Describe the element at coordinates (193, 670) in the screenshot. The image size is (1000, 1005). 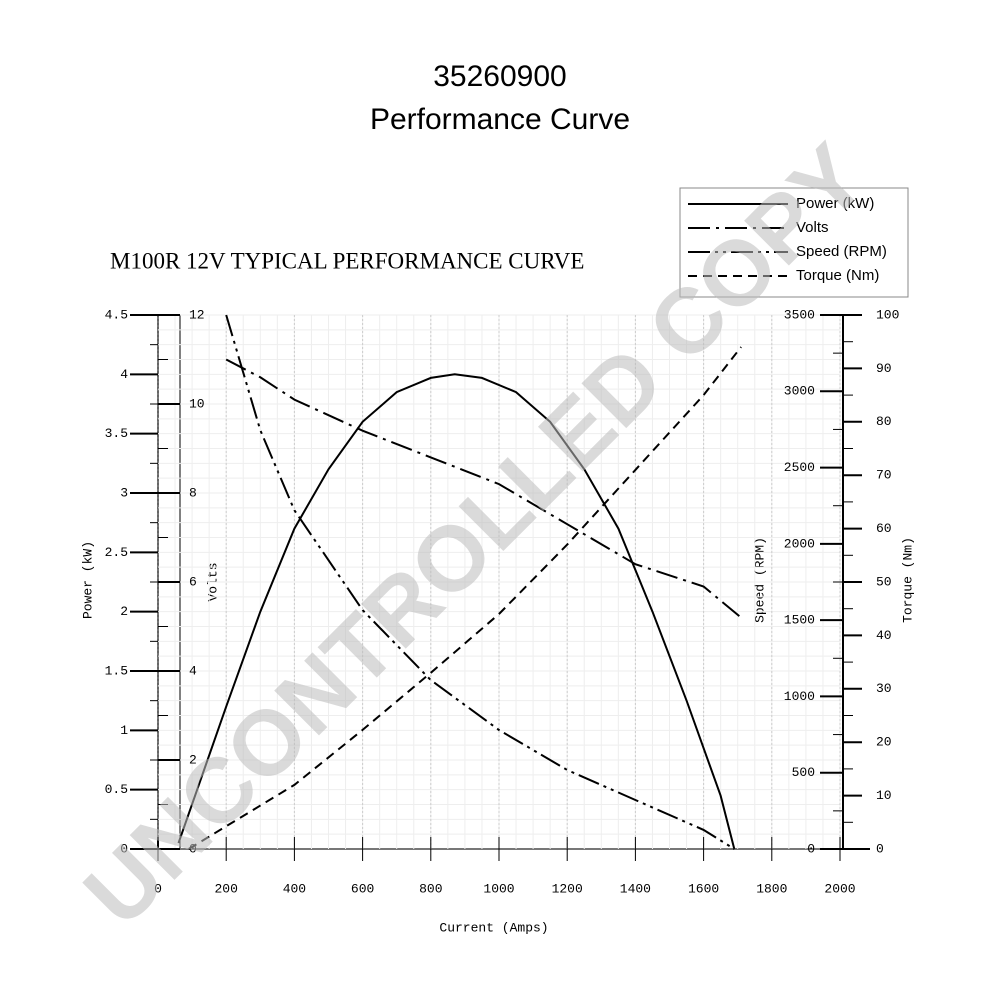
I see `y2-tick-label: 4` at that location.